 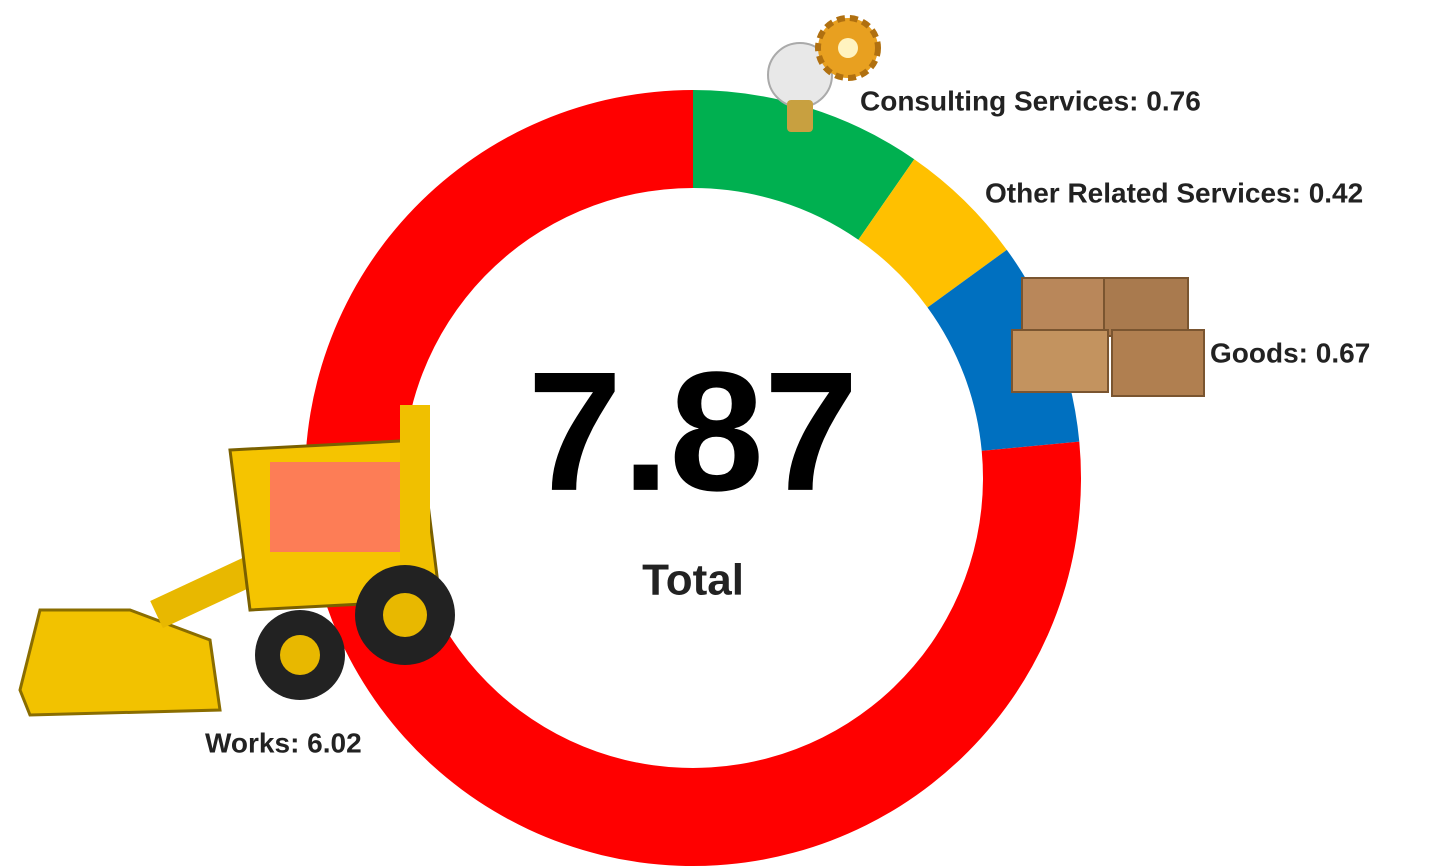 I want to click on center-label: Total, so click(x=693, y=580).